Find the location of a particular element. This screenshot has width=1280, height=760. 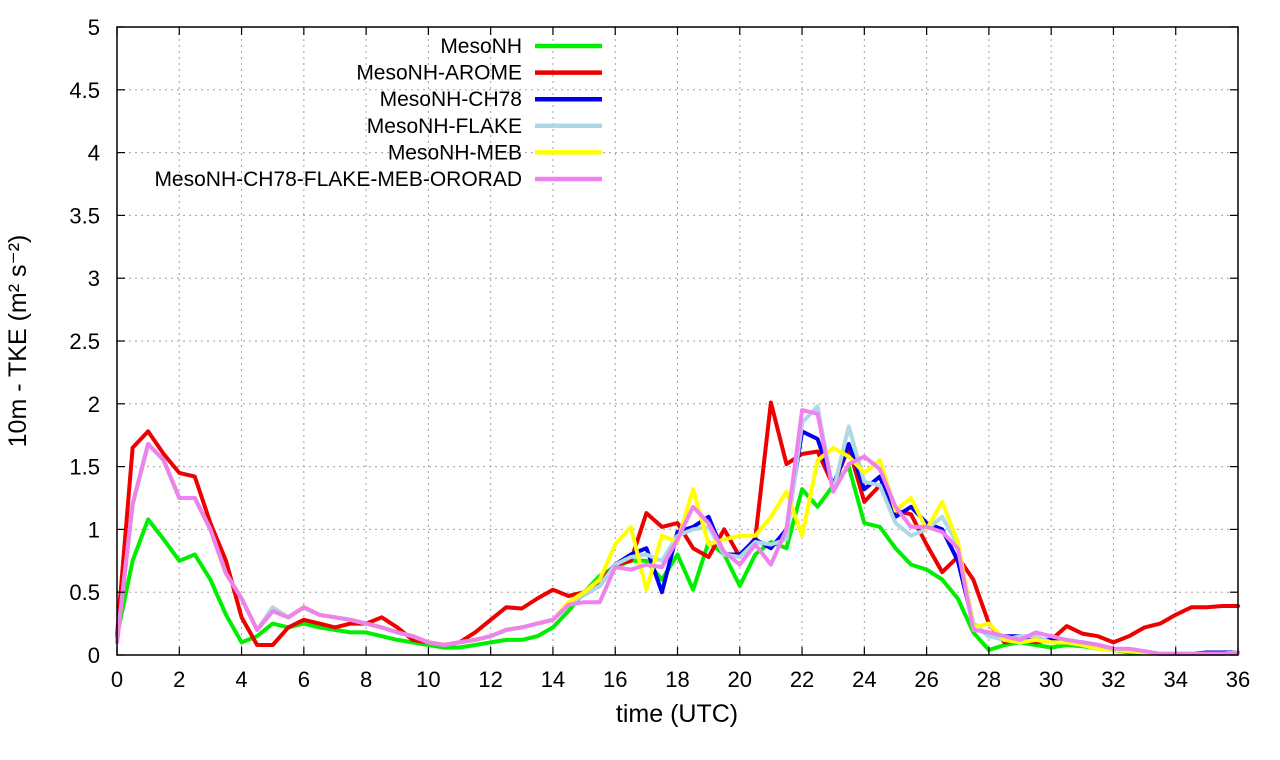

y-tick-label: 1.5 is located at coordinates (84, 467).